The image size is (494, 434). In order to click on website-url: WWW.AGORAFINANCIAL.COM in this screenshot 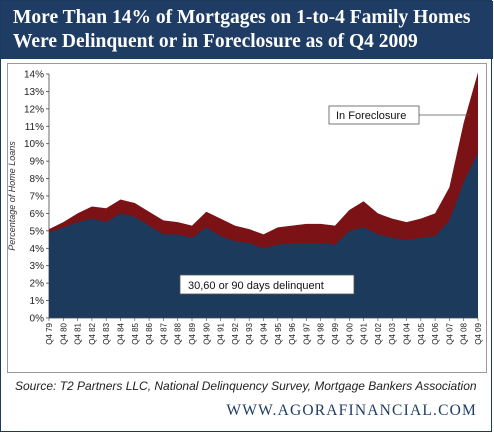, I will do `click(351, 410)`.